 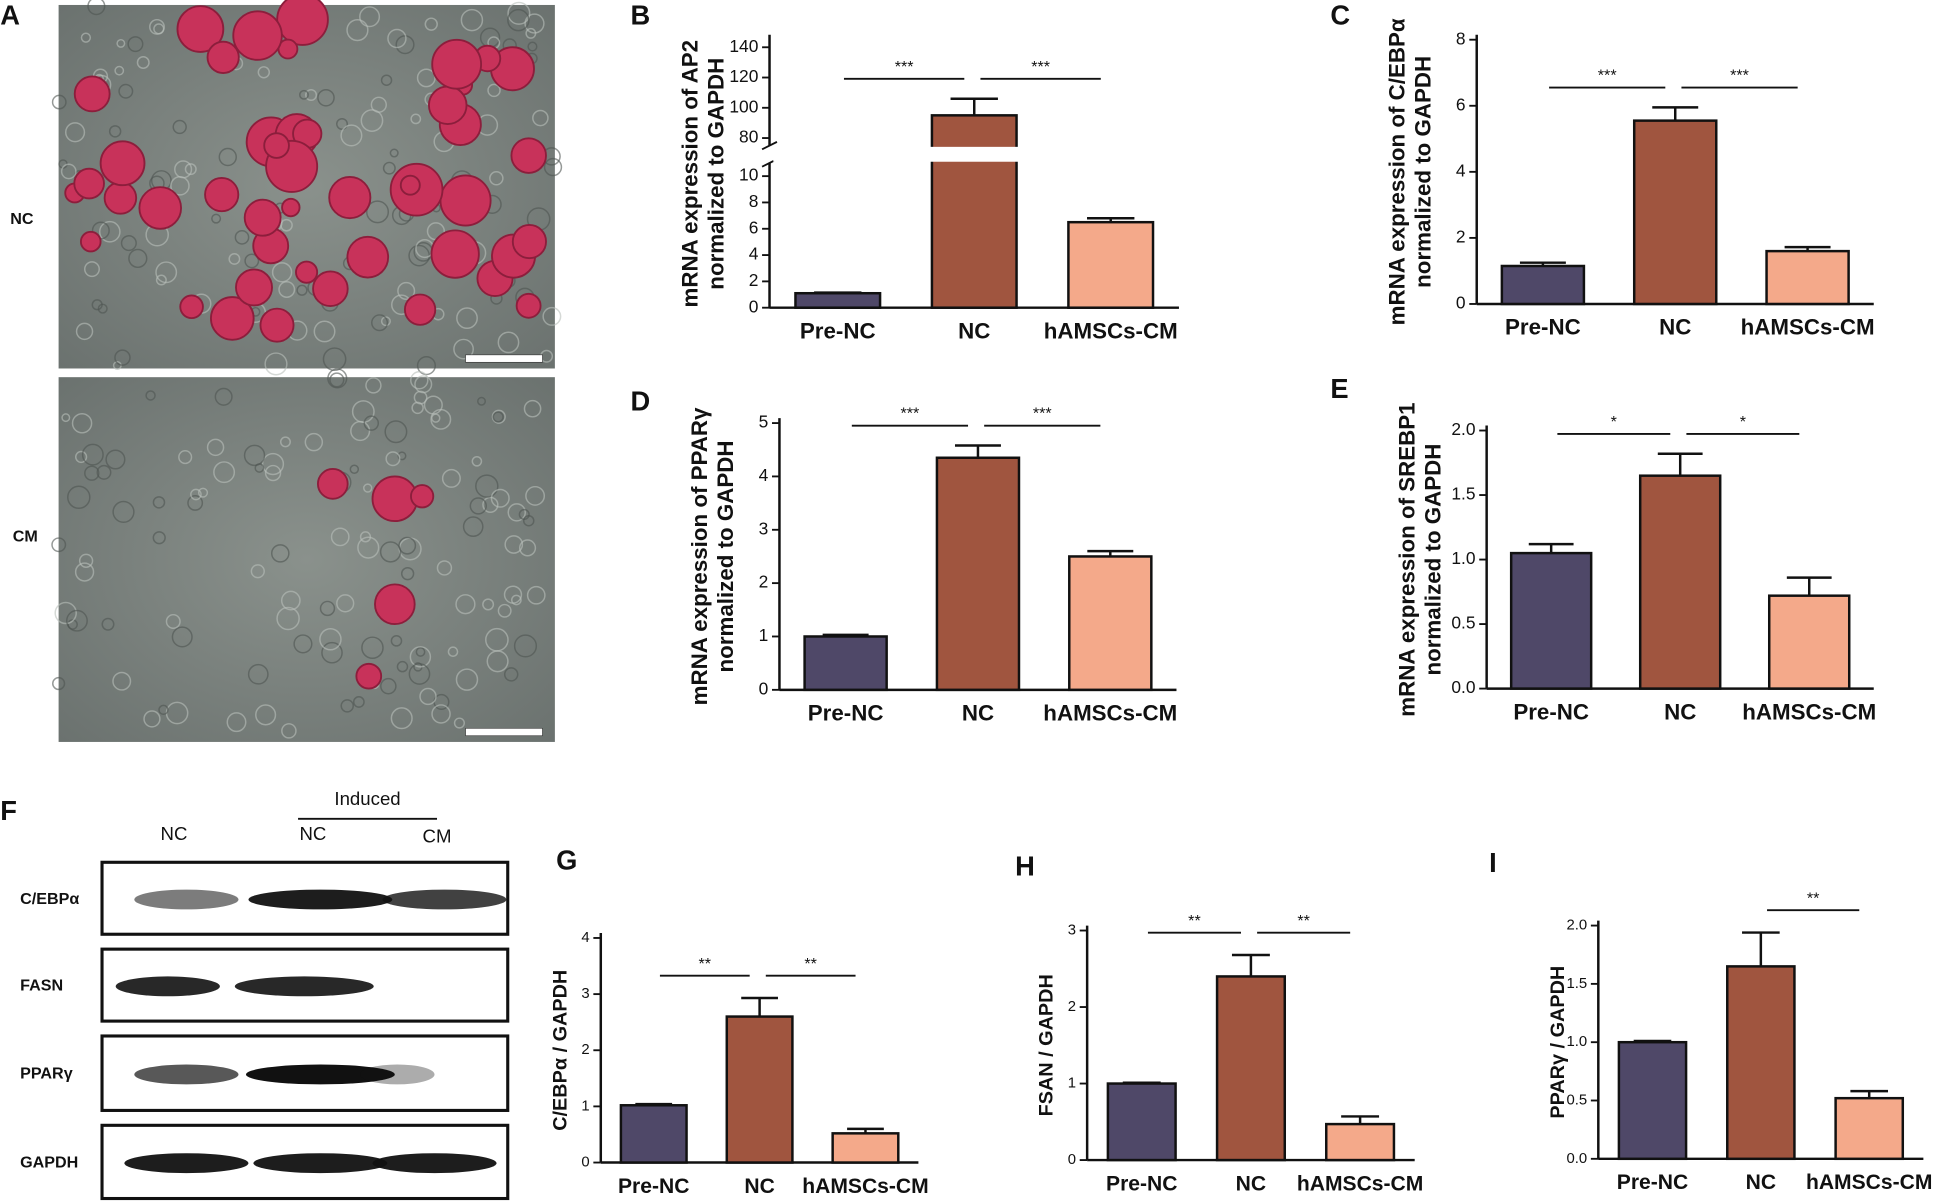 I want to click on y-tick-label: 80, so click(x=748, y=137).